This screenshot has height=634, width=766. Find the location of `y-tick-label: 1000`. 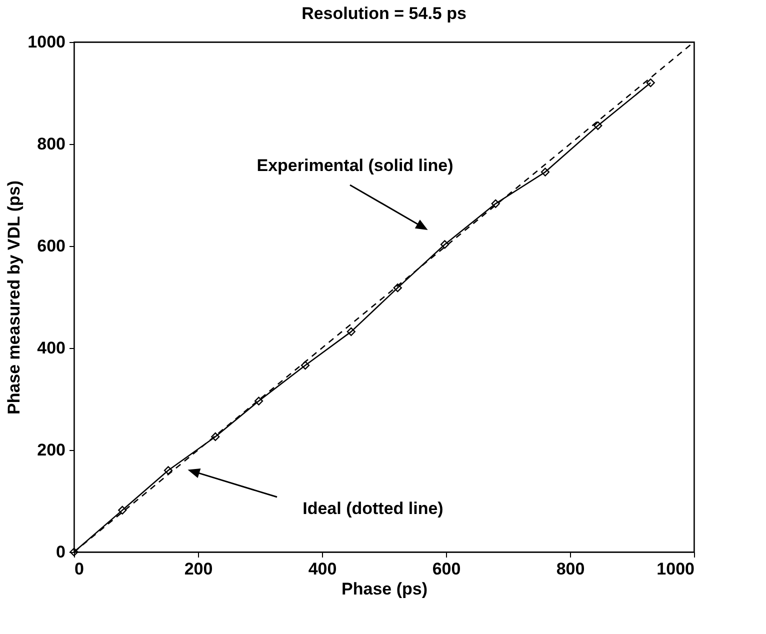

y-tick-label: 1000 is located at coordinates (47, 42).